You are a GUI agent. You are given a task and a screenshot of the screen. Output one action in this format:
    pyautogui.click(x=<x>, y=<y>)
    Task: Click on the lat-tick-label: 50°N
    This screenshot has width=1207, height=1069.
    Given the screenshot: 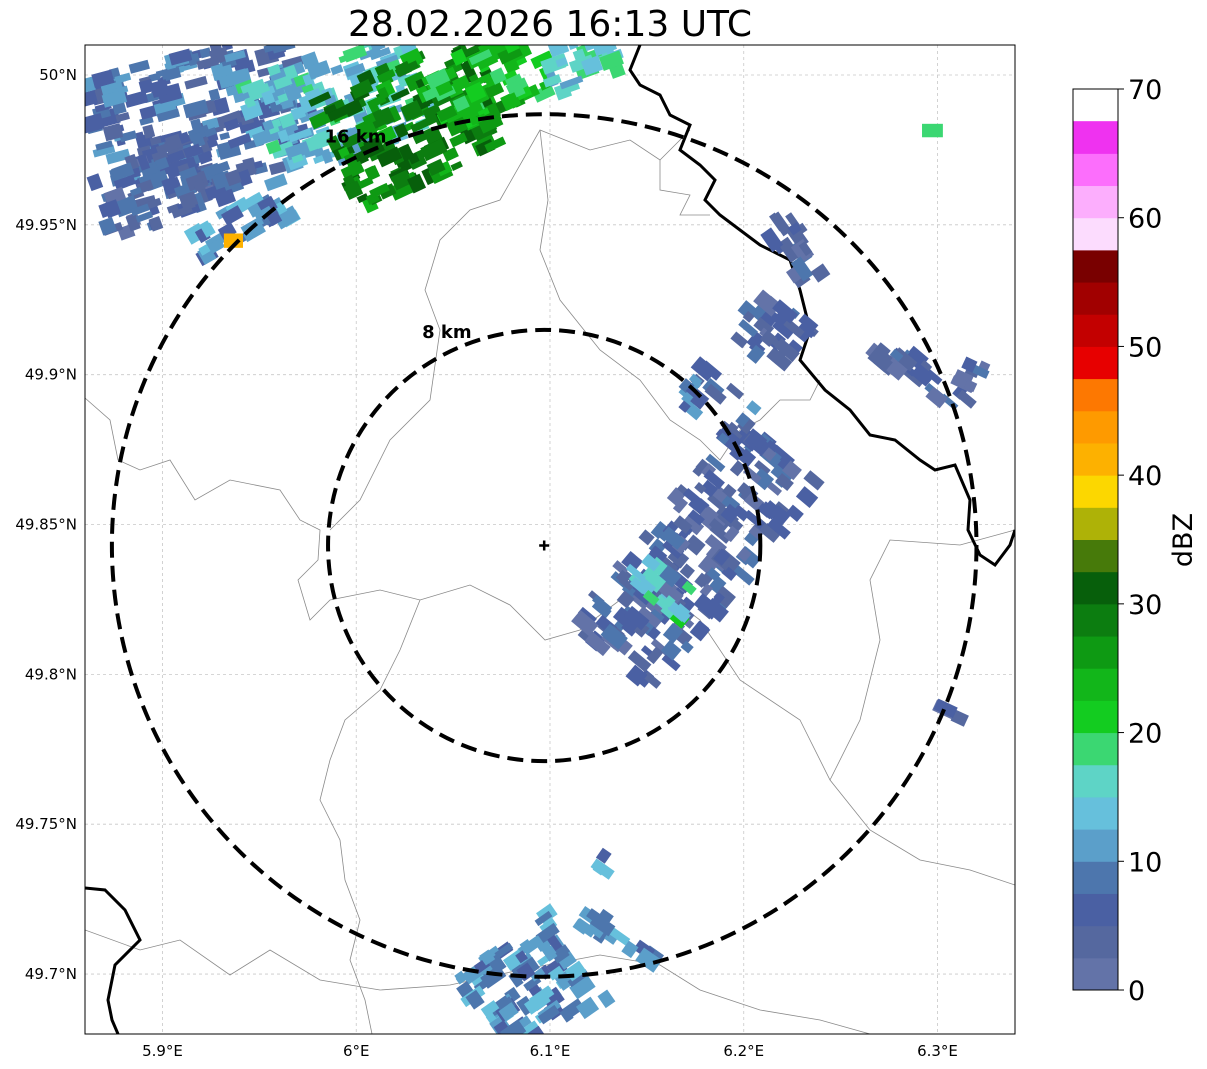 What is the action you would take?
    pyautogui.click(x=58, y=75)
    